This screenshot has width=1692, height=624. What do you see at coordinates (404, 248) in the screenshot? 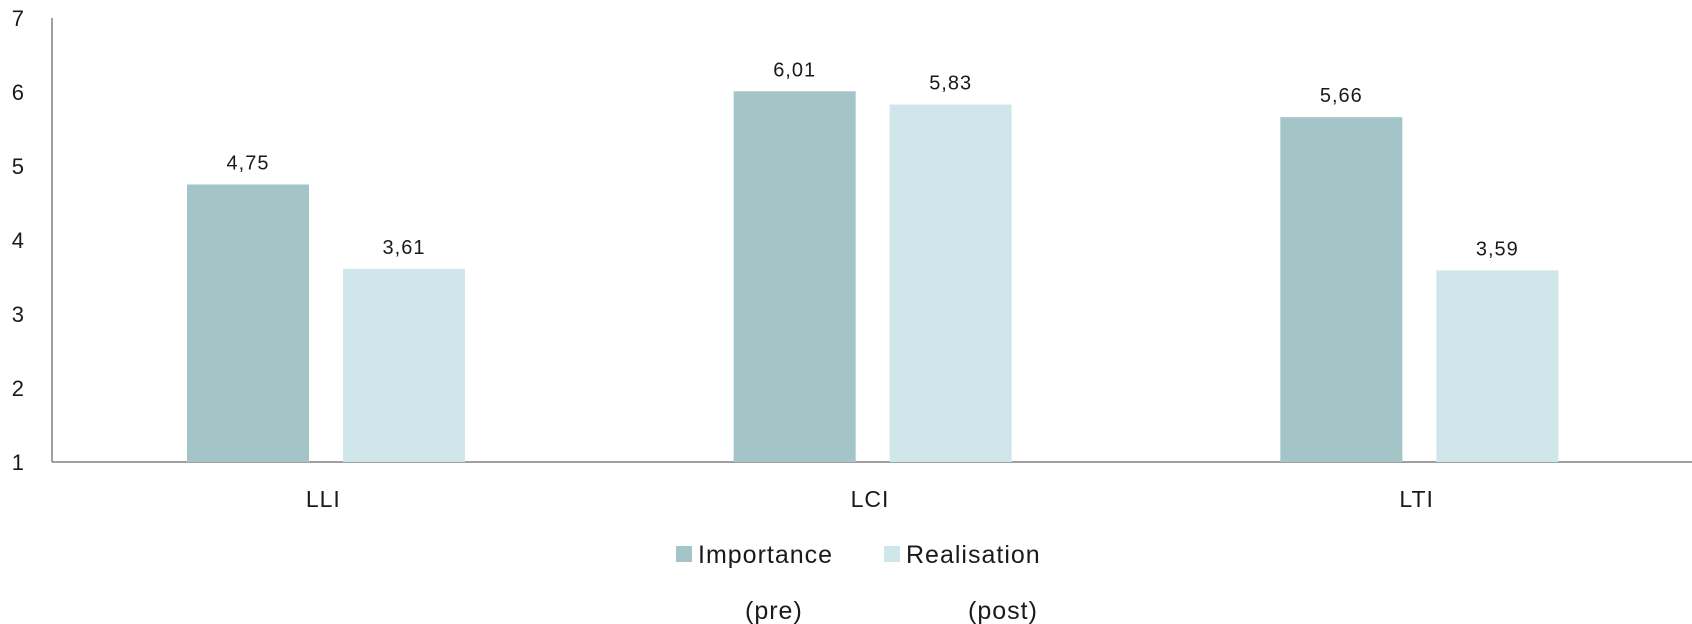
I see `data-label: 3,61` at bounding box center [404, 248].